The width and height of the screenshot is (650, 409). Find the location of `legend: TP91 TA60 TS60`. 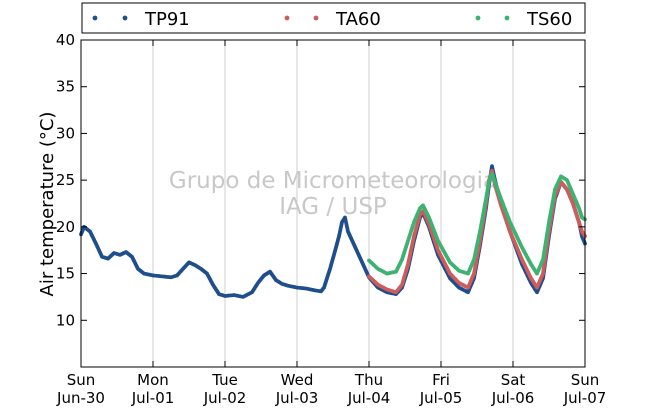

legend: TP91 TA60 TS60 is located at coordinates (333, 18).